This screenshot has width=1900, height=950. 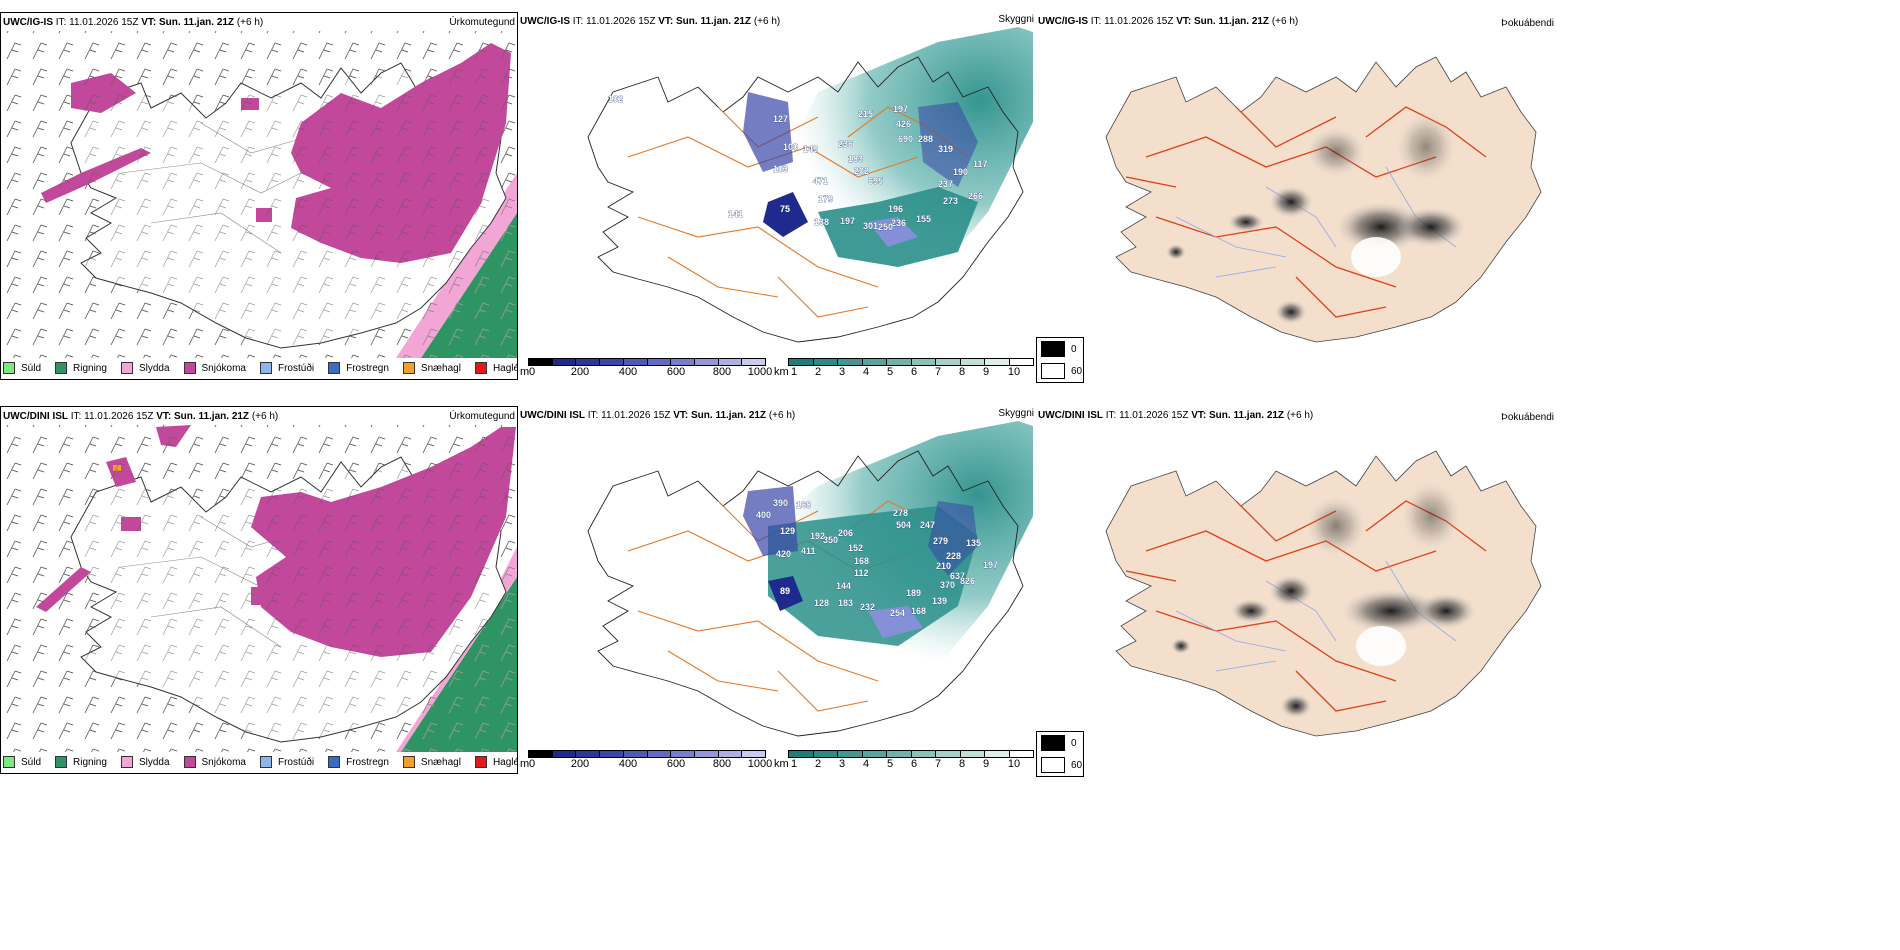 What do you see at coordinates (145, 368) in the screenshot?
I see `legend-item-slydda: Slydda` at bounding box center [145, 368].